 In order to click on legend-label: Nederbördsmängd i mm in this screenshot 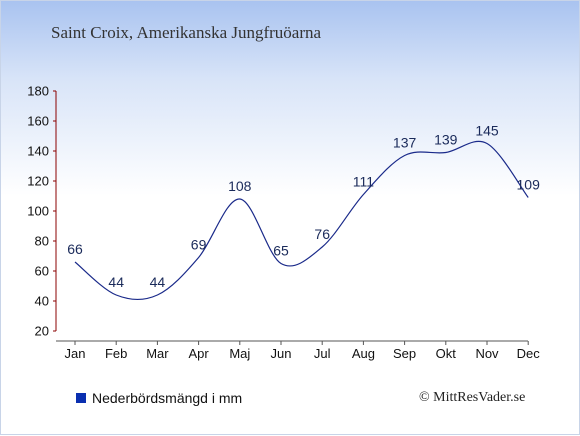, I will do `click(167, 398)`.